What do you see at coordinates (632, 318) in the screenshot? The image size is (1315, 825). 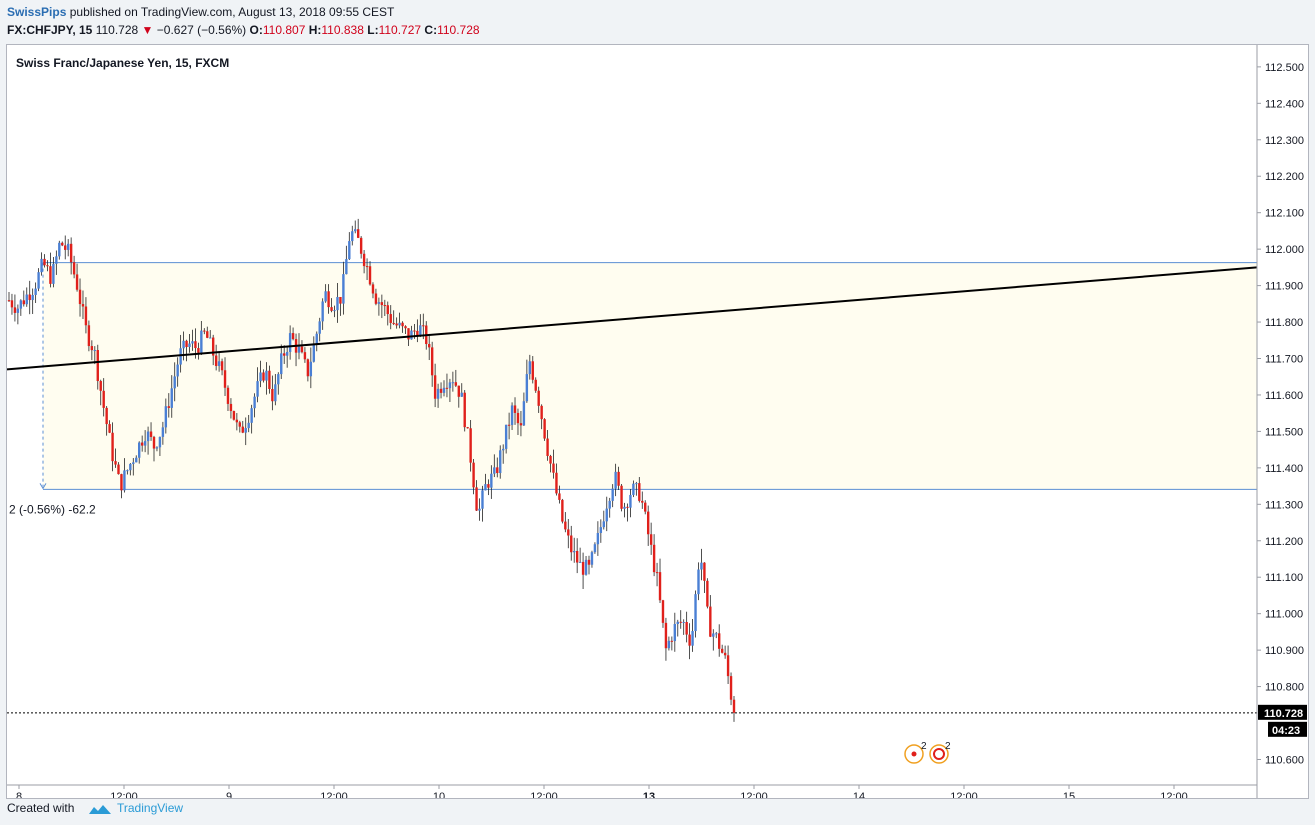 I see `trend-line` at bounding box center [632, 318].